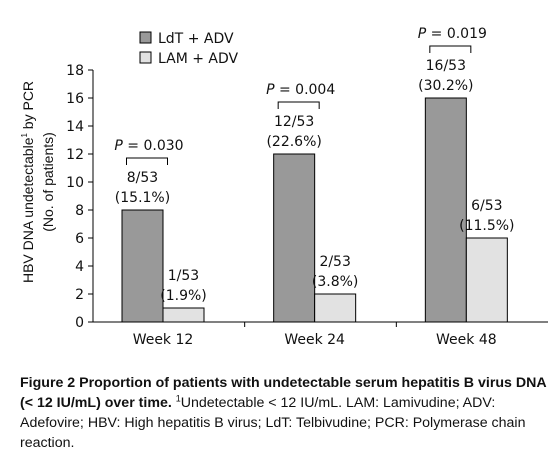 This screenshot has width=559, height=473. I want to click on data-label: 2/53, so click(334, 262).